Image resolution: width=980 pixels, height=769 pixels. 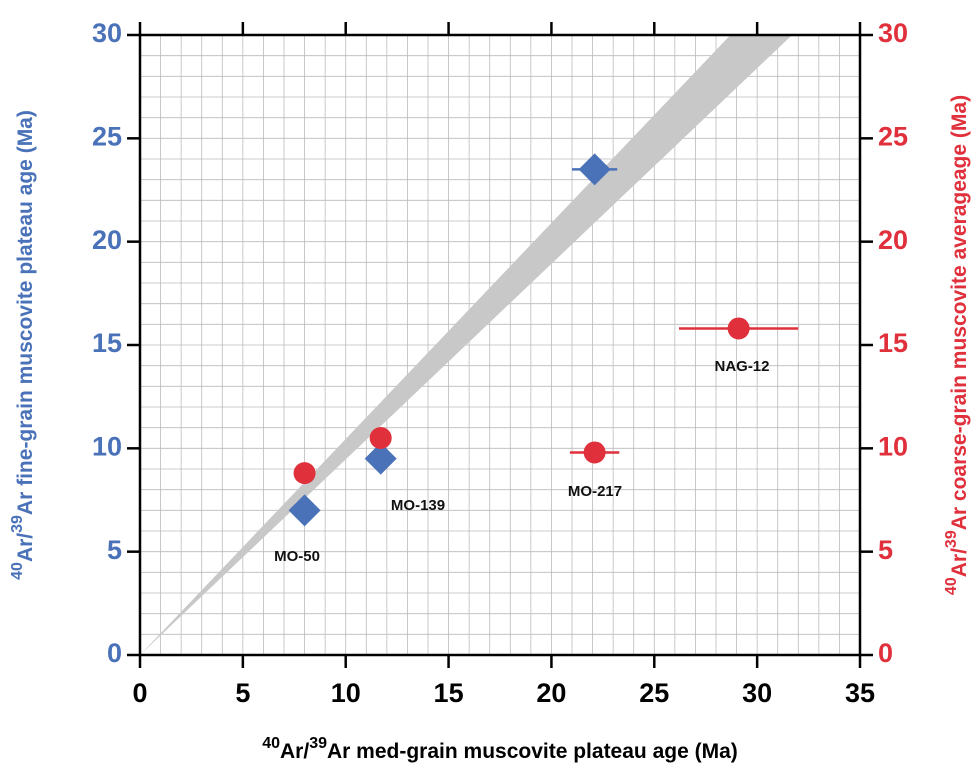 I want to click on y2-tick-label: 0, so click(x=885, y=653).